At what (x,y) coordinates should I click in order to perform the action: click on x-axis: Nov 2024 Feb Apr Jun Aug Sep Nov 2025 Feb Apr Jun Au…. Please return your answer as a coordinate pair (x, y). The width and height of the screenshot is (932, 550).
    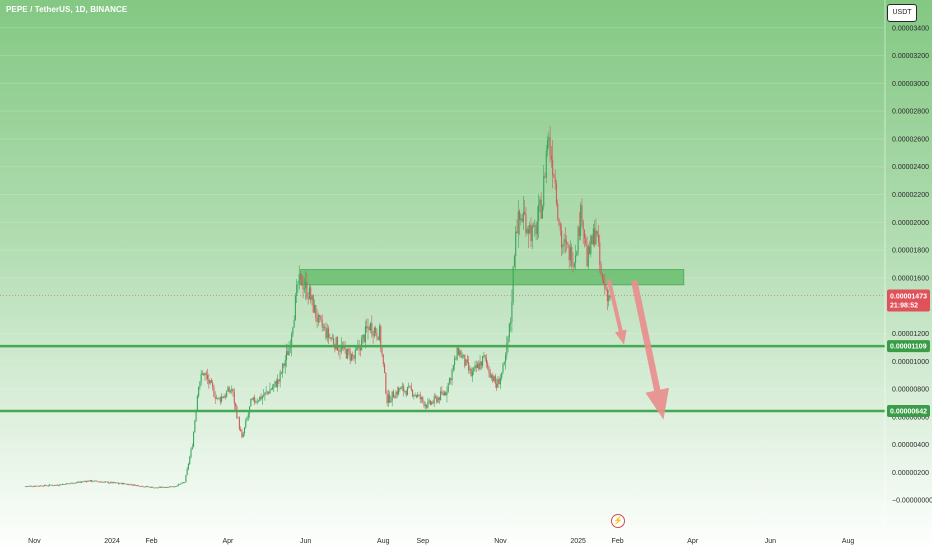
    Looking at the image, I should click on (441, 541).